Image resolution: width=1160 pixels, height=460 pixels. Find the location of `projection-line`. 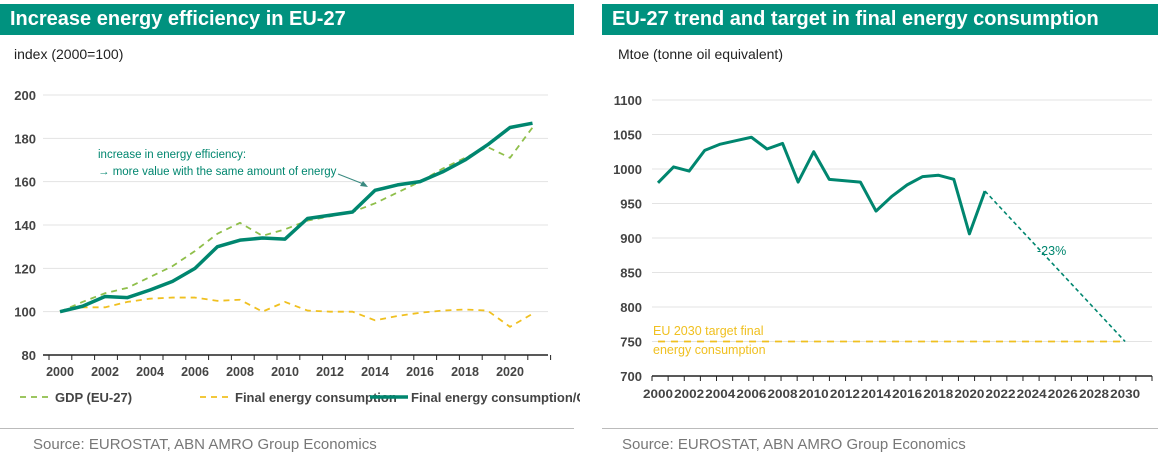

projection-line is located at coordinates (1055, 266).